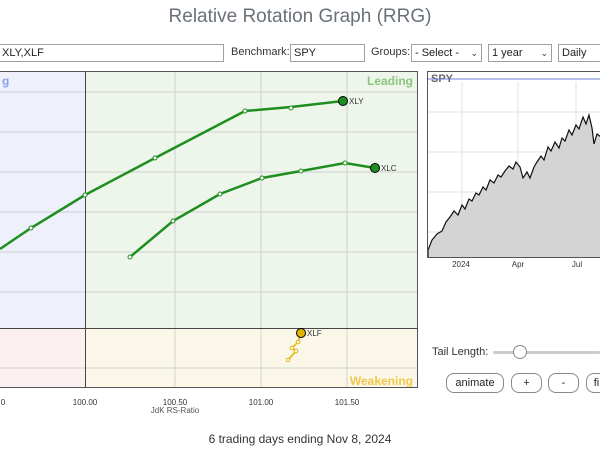 The image size is (600, 450). Describe the element at coordinates (514, 167) in the screenshot. I see `benchmark-price-chart` at that location.